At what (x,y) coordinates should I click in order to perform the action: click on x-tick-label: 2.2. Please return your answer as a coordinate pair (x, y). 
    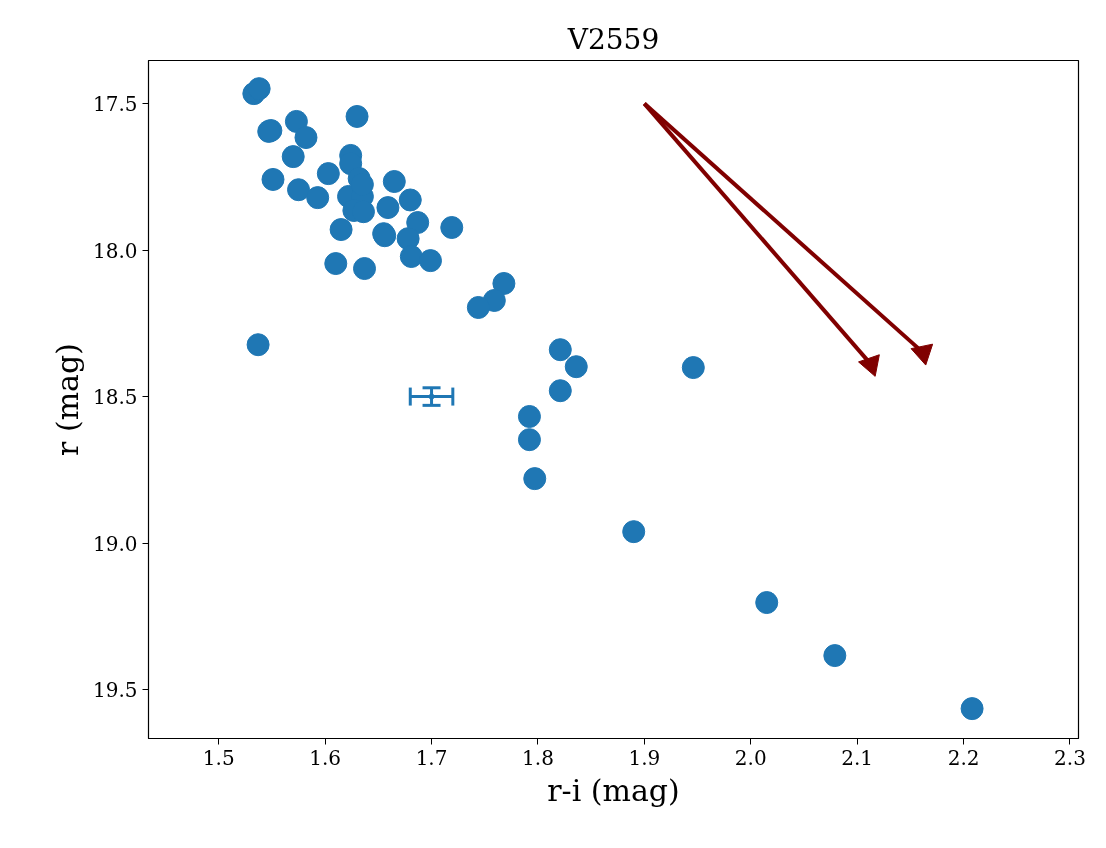
    Looking at the image, I should click on (963, 757).